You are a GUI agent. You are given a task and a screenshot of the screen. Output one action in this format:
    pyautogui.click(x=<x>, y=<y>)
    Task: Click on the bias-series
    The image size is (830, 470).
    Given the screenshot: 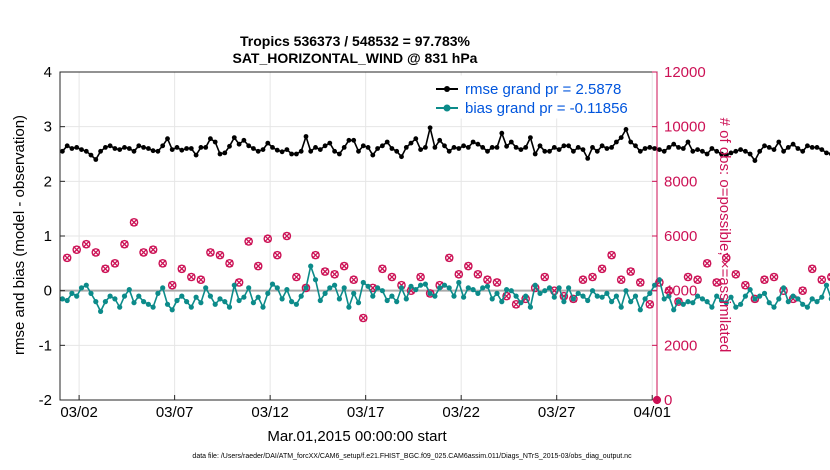 What is the action you would take?
    pyautogui.click(x=444, y=288)
    